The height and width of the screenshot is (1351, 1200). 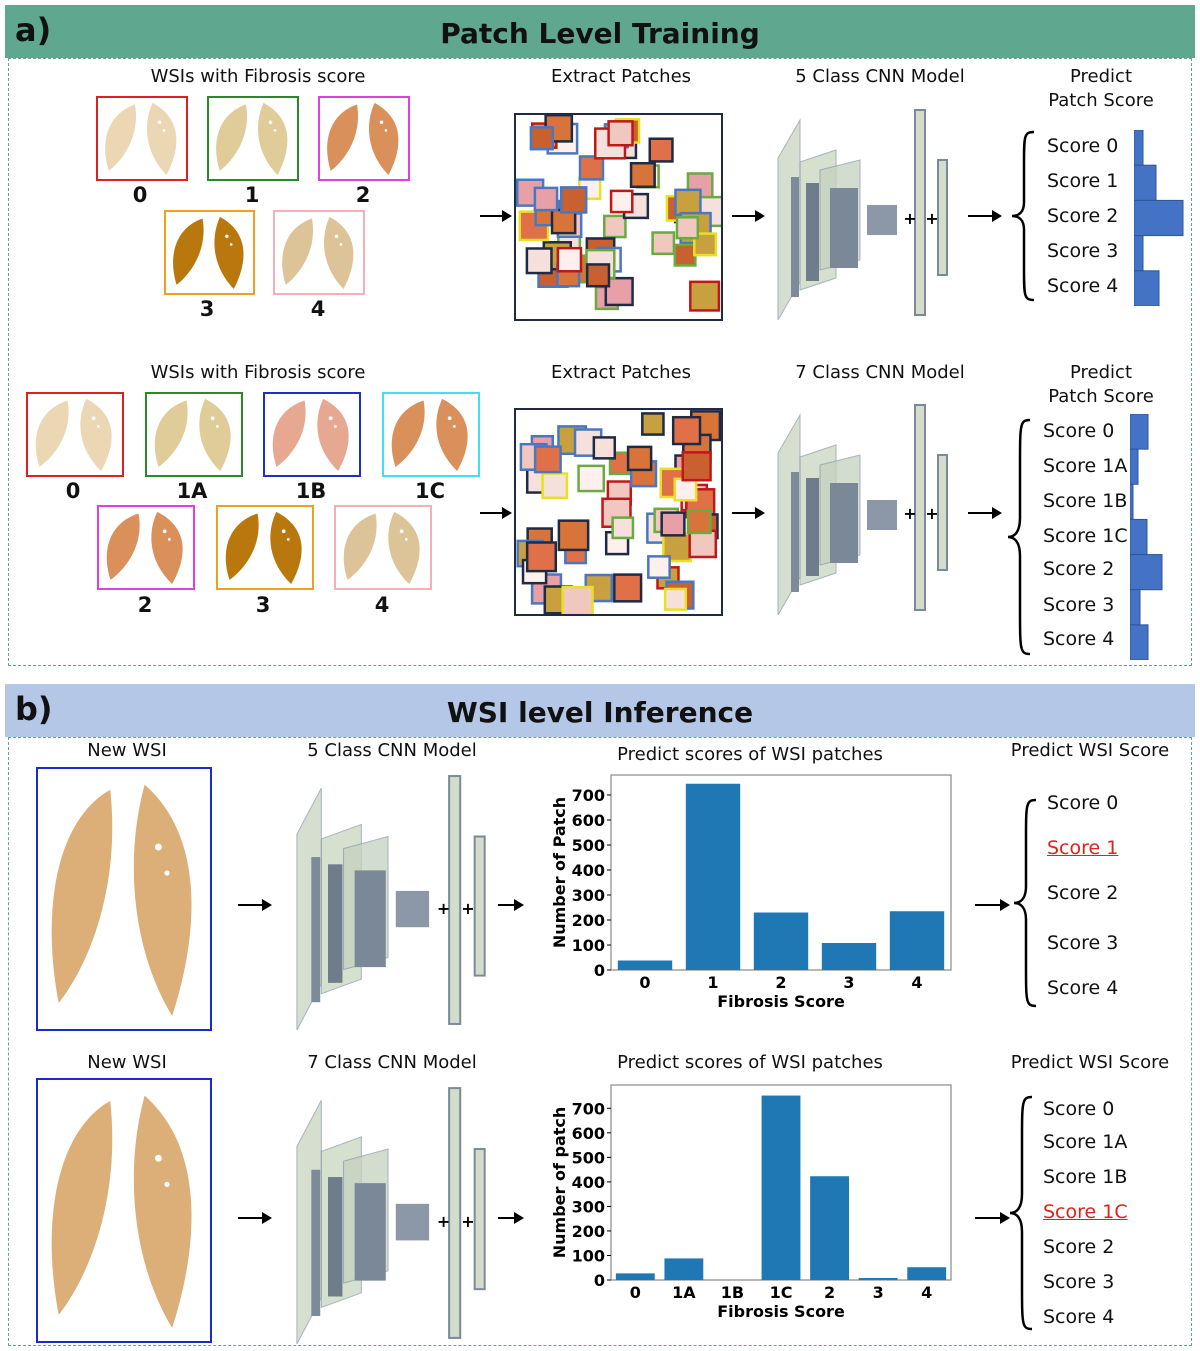 What do you see at coordinates (750, 754) in the screenshot?
I see `chart-title: Predict scores of WSI patches` at bounding box center [750, 754].